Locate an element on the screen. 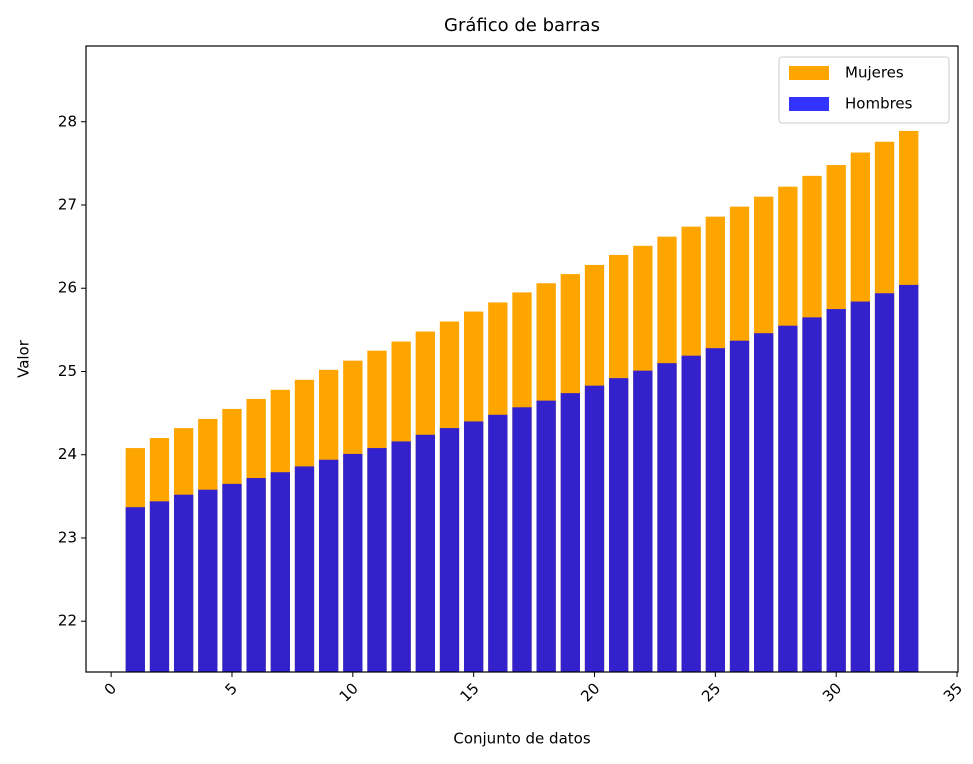 This screenshot has width=973, height=764. y-tick-label: 23 is located at coordinates (67, 537).